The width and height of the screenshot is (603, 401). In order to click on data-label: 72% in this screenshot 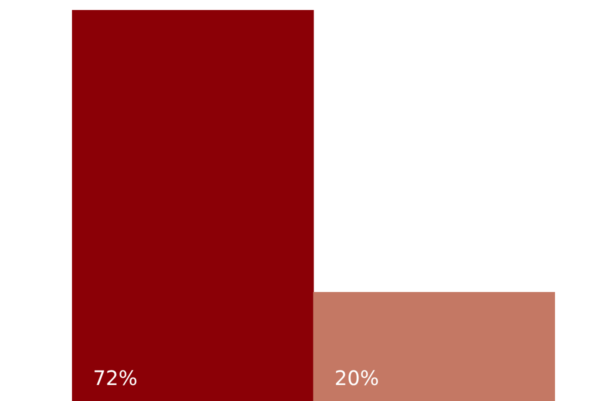, I will do `click(115, 378)`.